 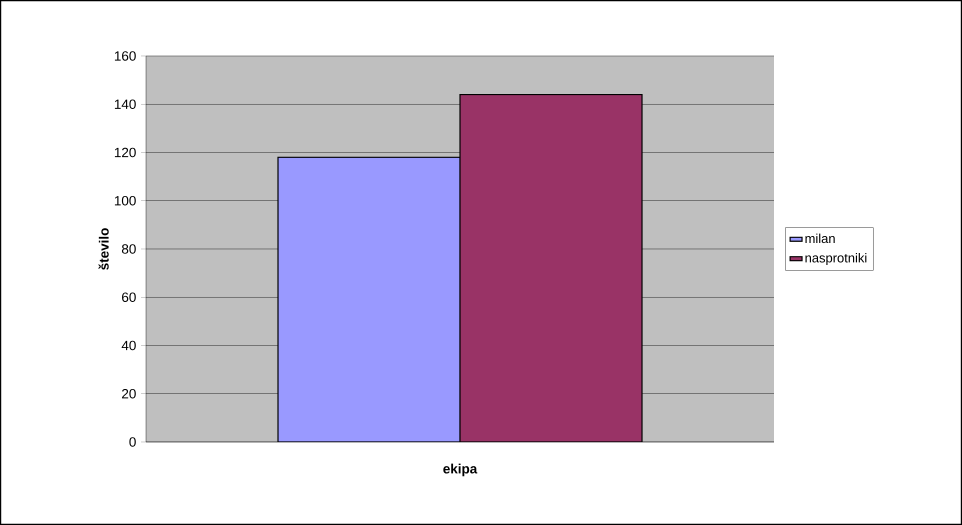 What do you see at coordinates (129, 297) in the screenshot?
I see `y-tick-label: 60` at bounding box center [129, 297].